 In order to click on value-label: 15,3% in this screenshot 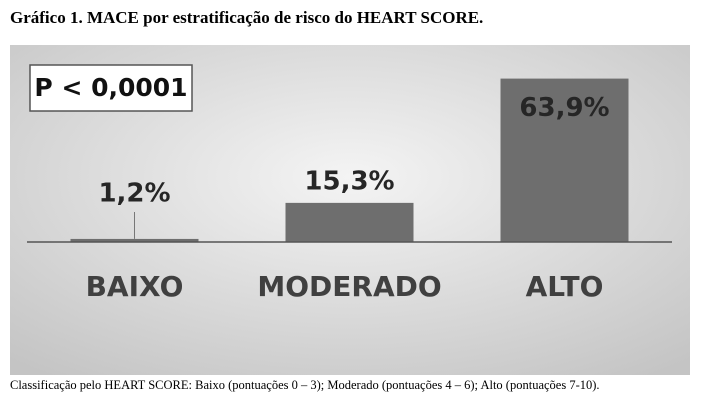, I will do `click(349, 181)`.